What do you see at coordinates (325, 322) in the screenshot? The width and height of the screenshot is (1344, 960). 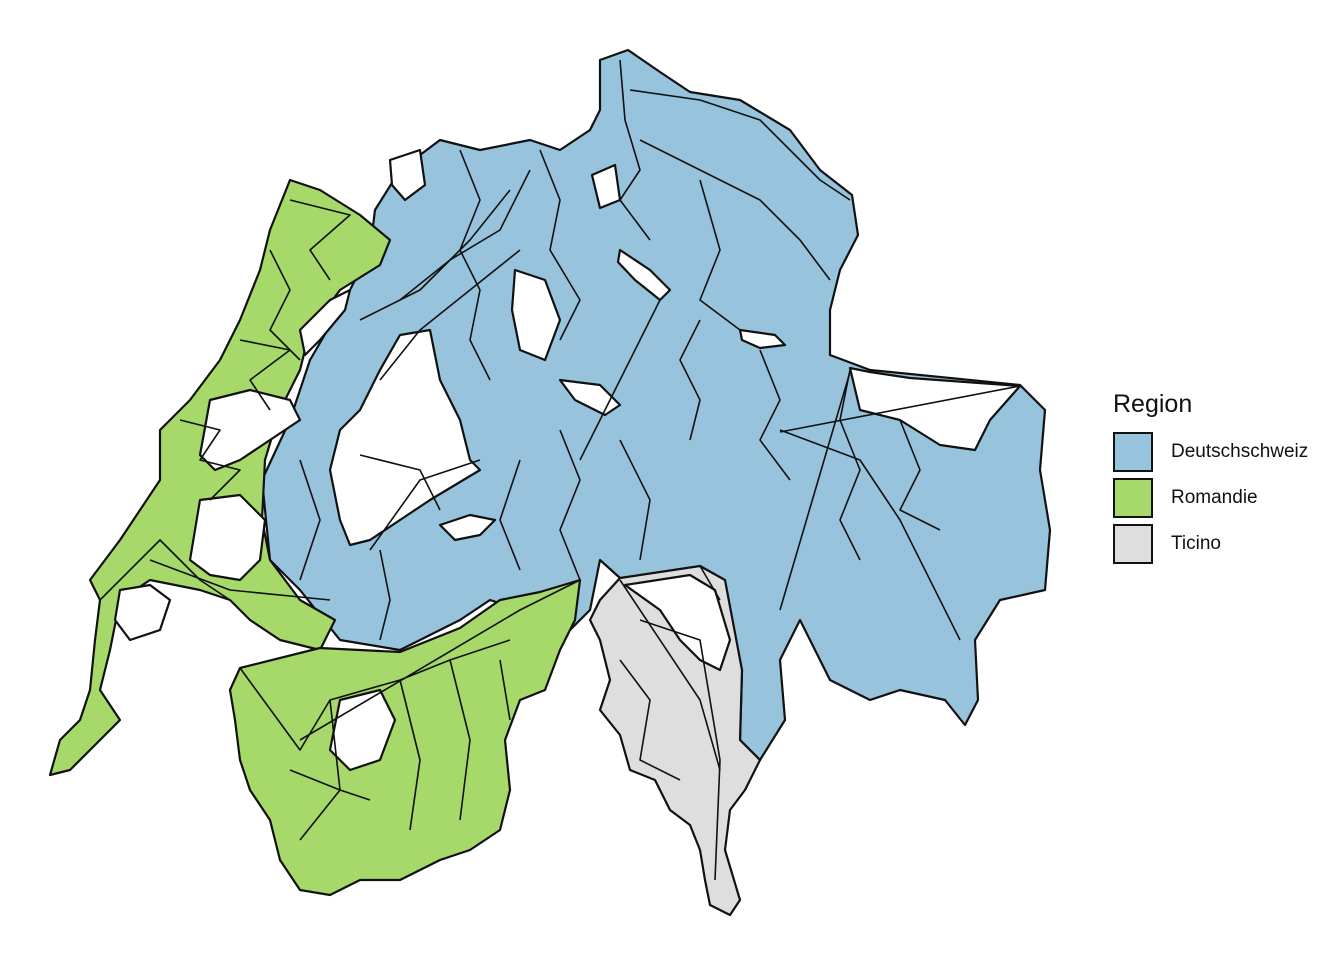 I see `lake-neuchatel` at bounding box center [325, 322].